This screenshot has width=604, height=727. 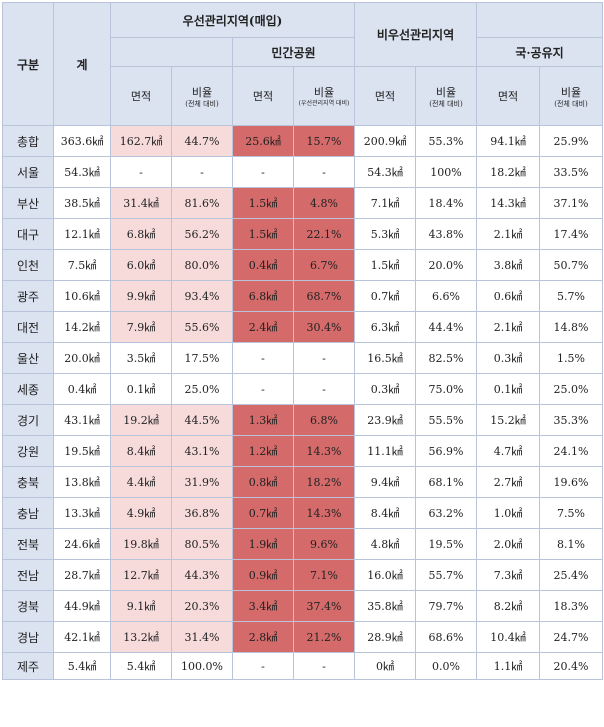 I want to click on cell-total: 0.4㎢, so click(x=82, y=389).